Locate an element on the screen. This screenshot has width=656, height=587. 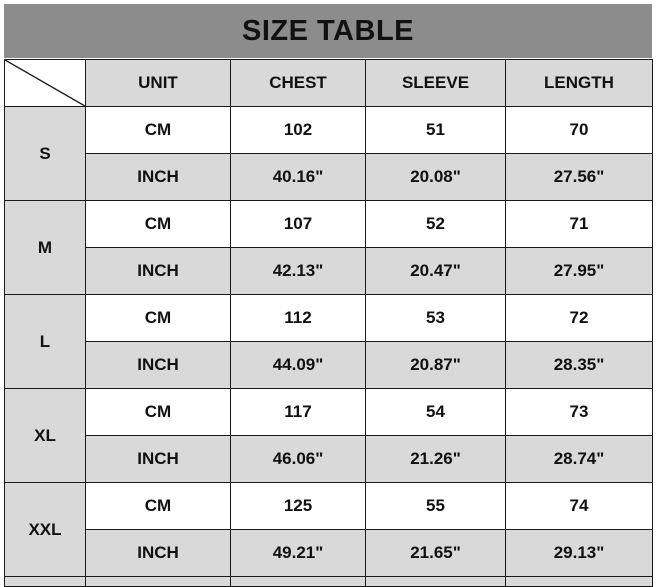
page-title: SIZE TABLE is located at coordinates (328, 30).